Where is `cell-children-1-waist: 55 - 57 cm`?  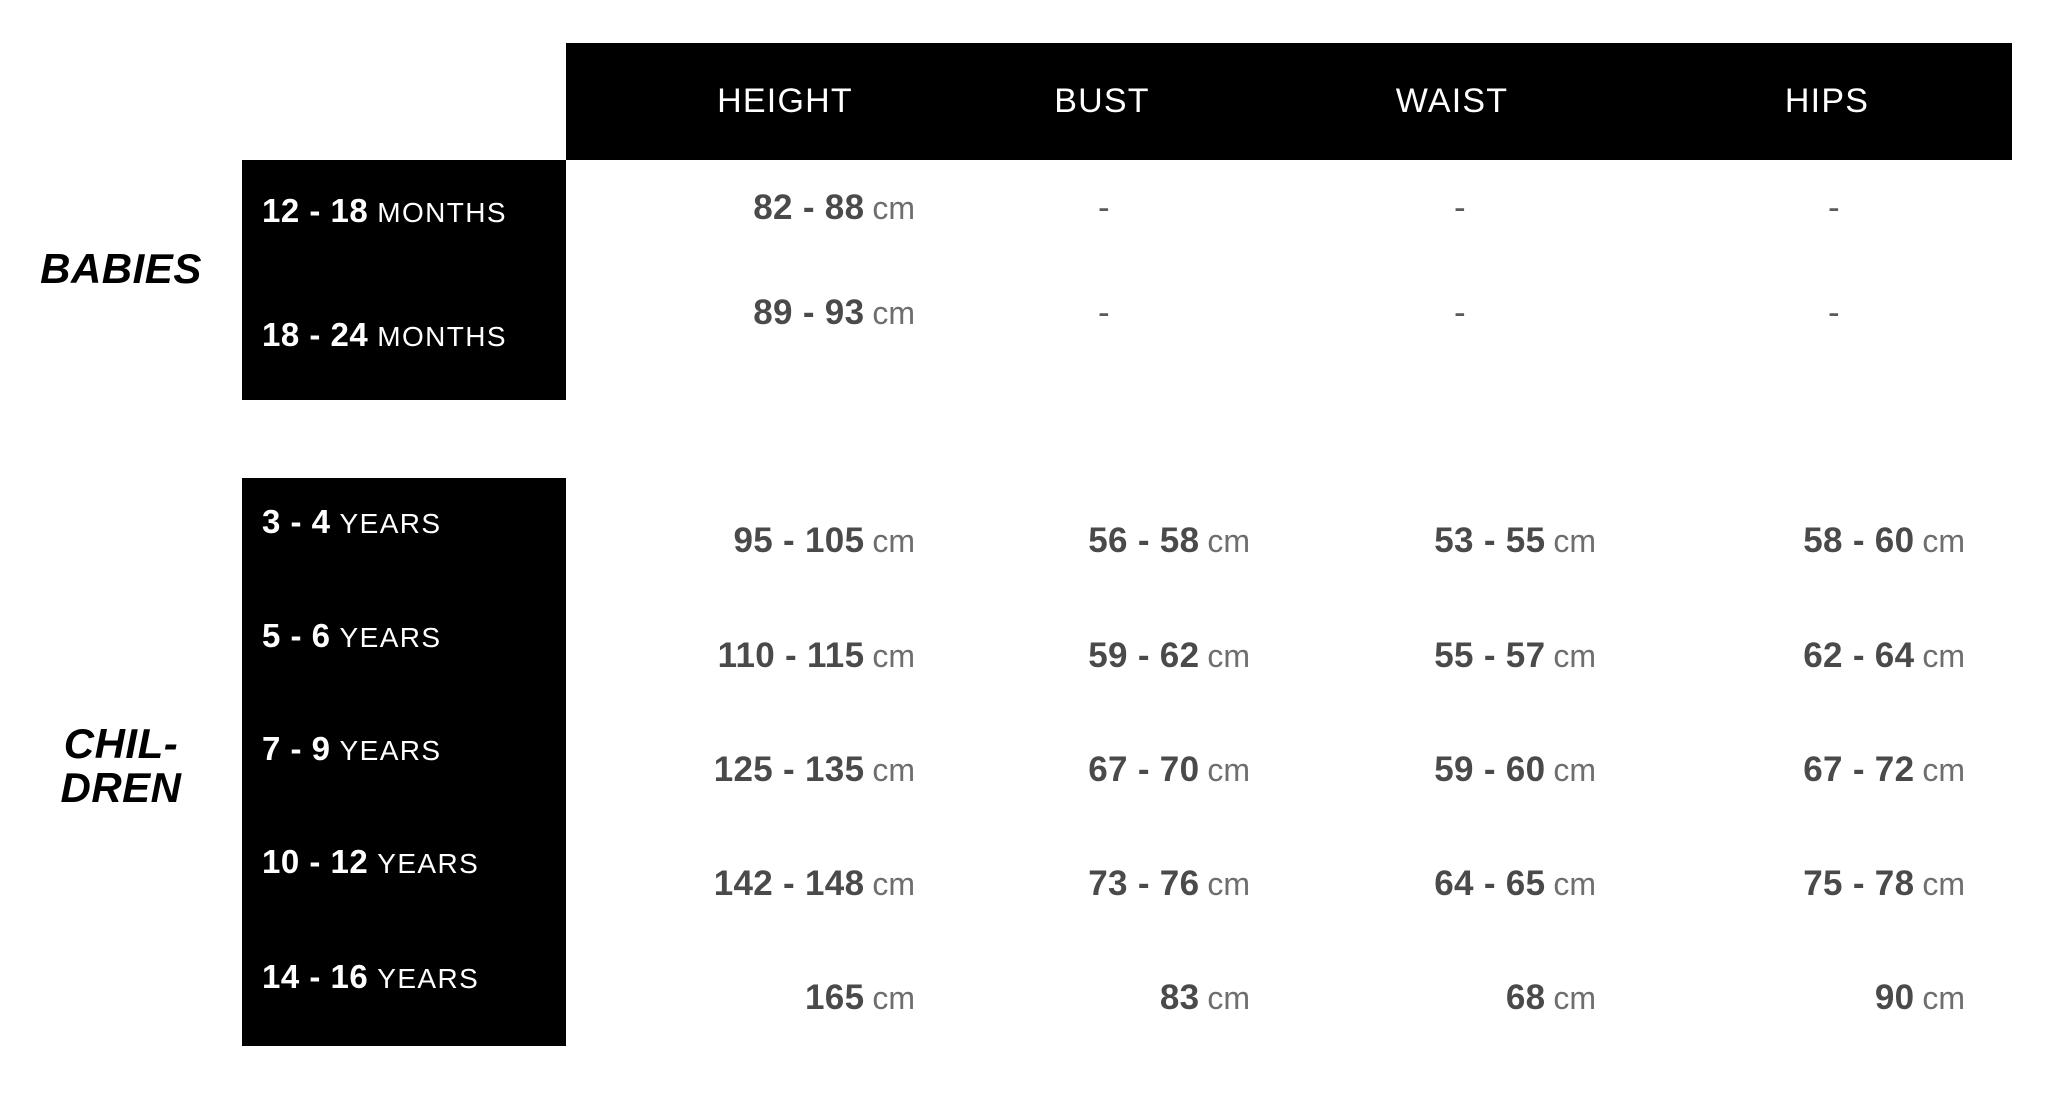 cell-children-1-waist: 55 - 57 cm is located at coordinates (1448, 655).